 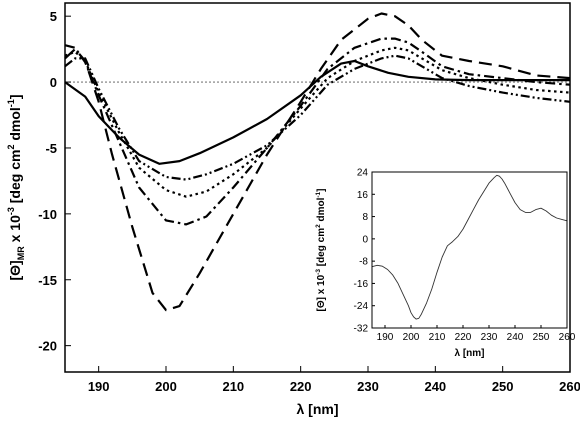 I want to click on inset-y-tick-label: -16, so click(x=361, y=284).